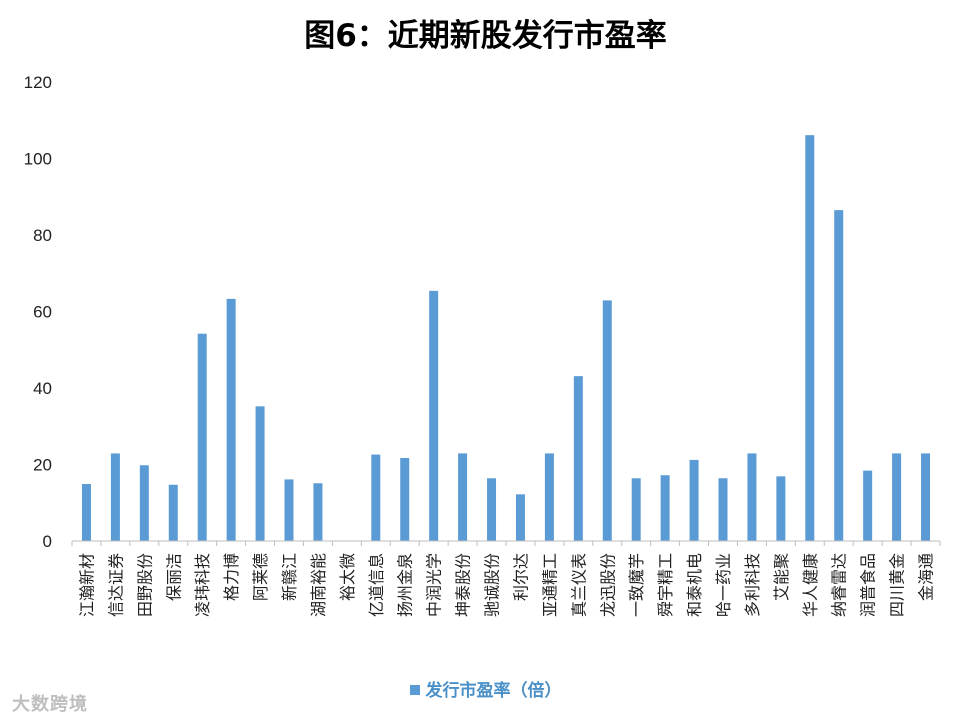 Image resolution: width=971 pixels, height=720 pixels. I want to click on x-tick-label: 保丽洁, so click(173, 577).